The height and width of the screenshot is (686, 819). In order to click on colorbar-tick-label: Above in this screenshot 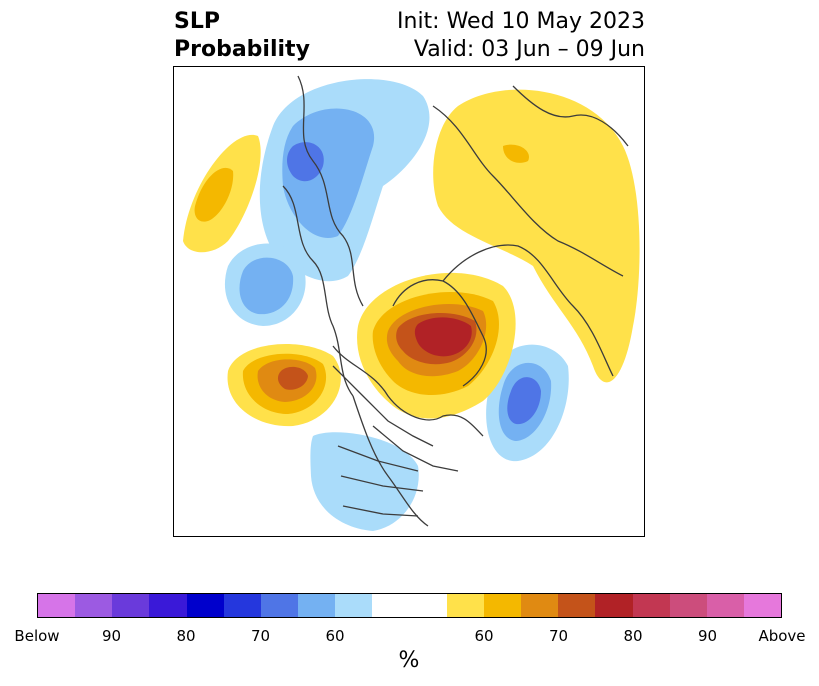, I will do `click(782, 636)`.